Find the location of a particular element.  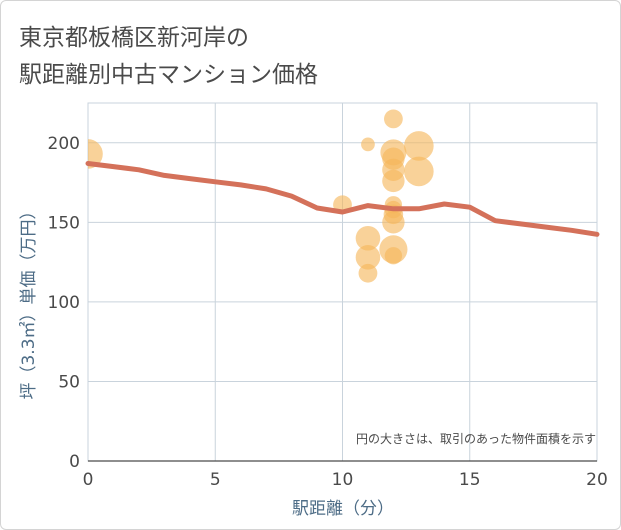

y-tick-label: 150 is located at coordinates (64, 223).